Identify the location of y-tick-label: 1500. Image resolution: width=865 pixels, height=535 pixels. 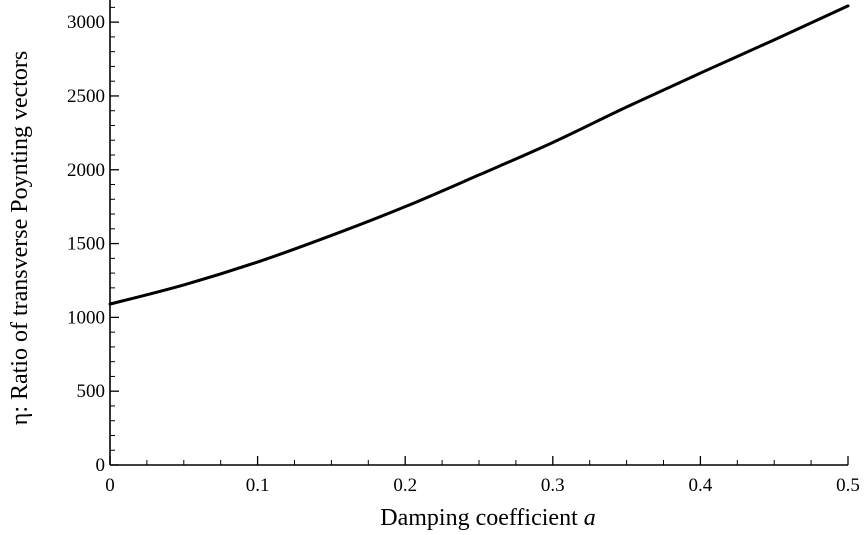
(86, 244).